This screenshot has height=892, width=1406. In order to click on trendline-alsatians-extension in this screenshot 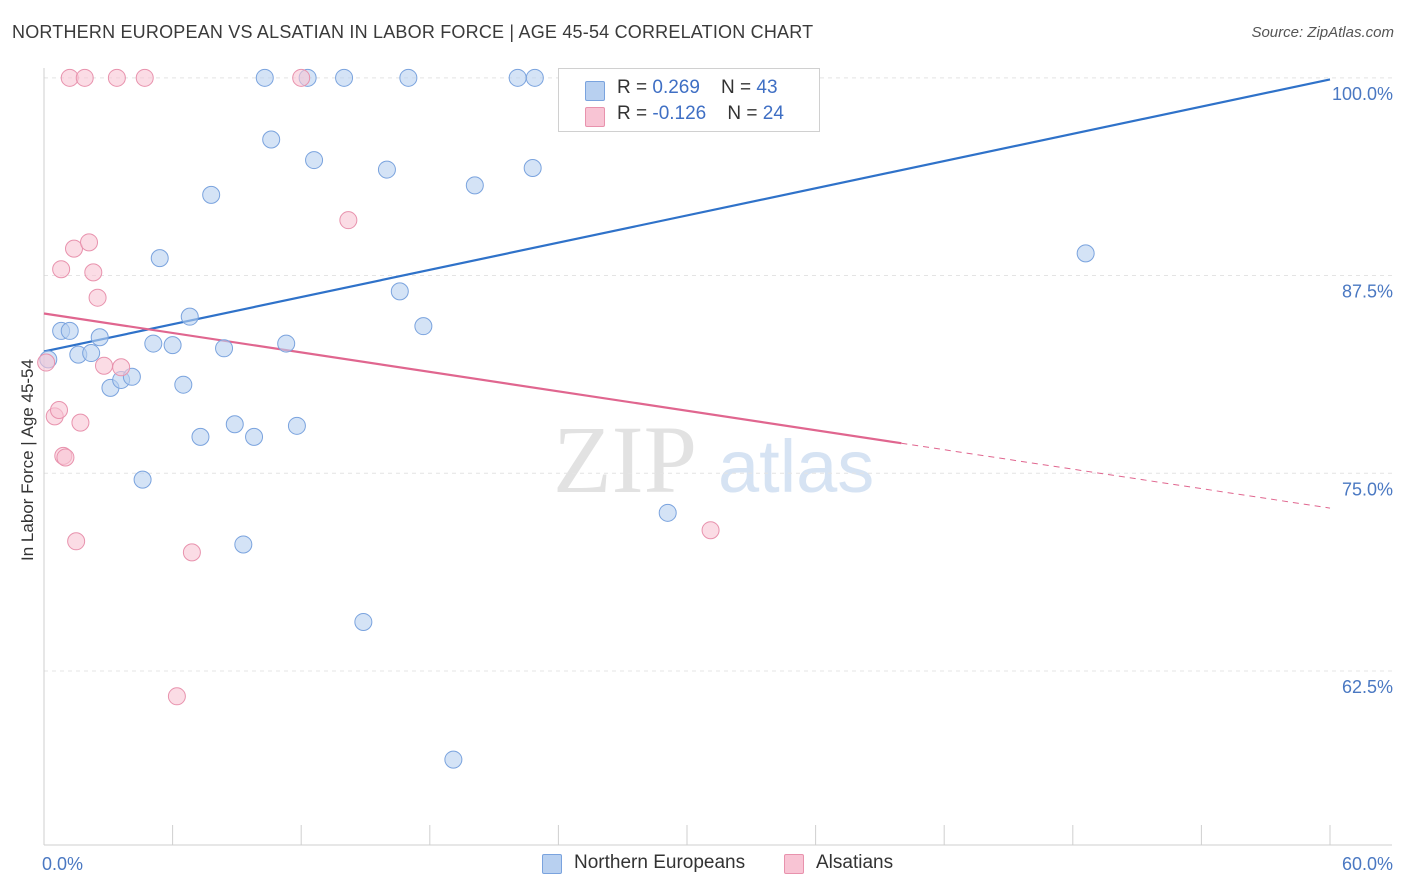, I will do `click(1116, 475)`.